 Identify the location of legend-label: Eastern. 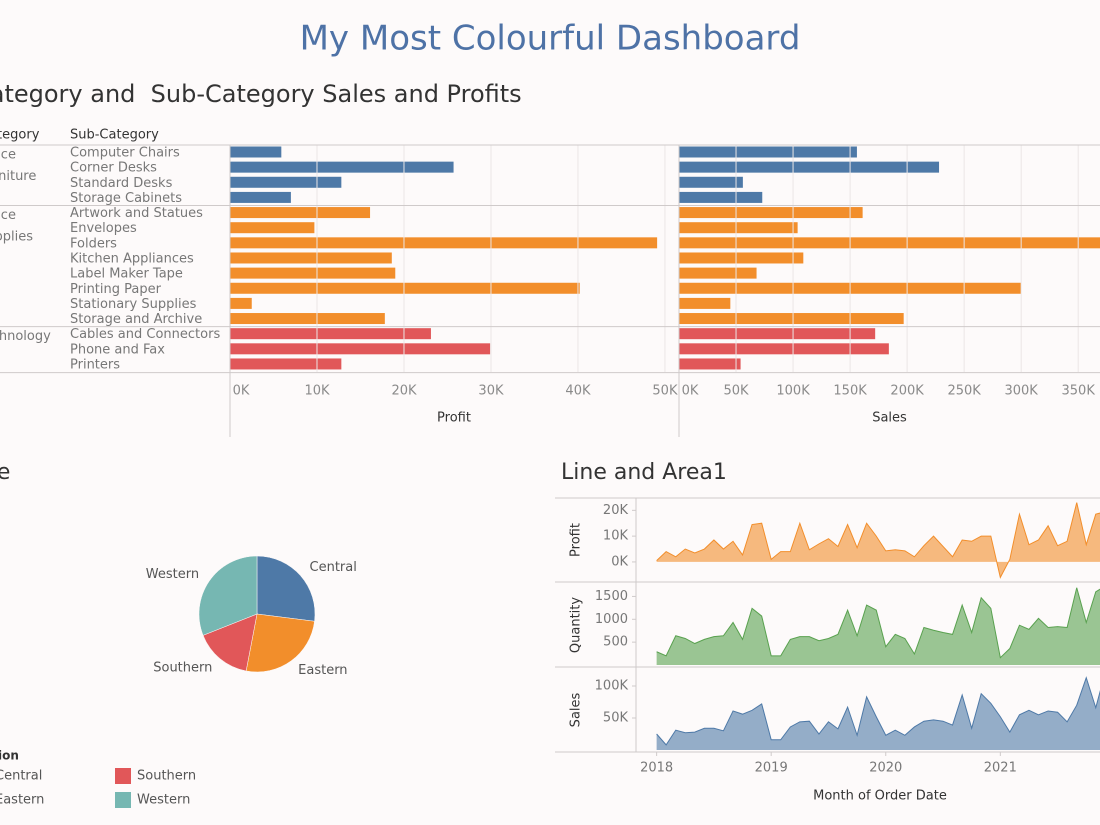
(22, 800).